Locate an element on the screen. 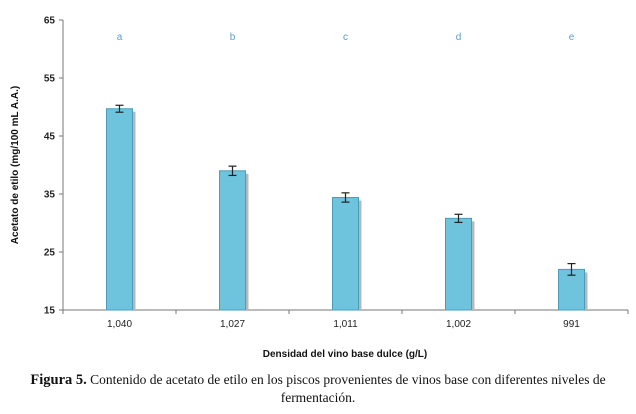 Image resolution: width=636 pixels, height=414 pixels. significance-letter: d is located at coordinates (459, 37).